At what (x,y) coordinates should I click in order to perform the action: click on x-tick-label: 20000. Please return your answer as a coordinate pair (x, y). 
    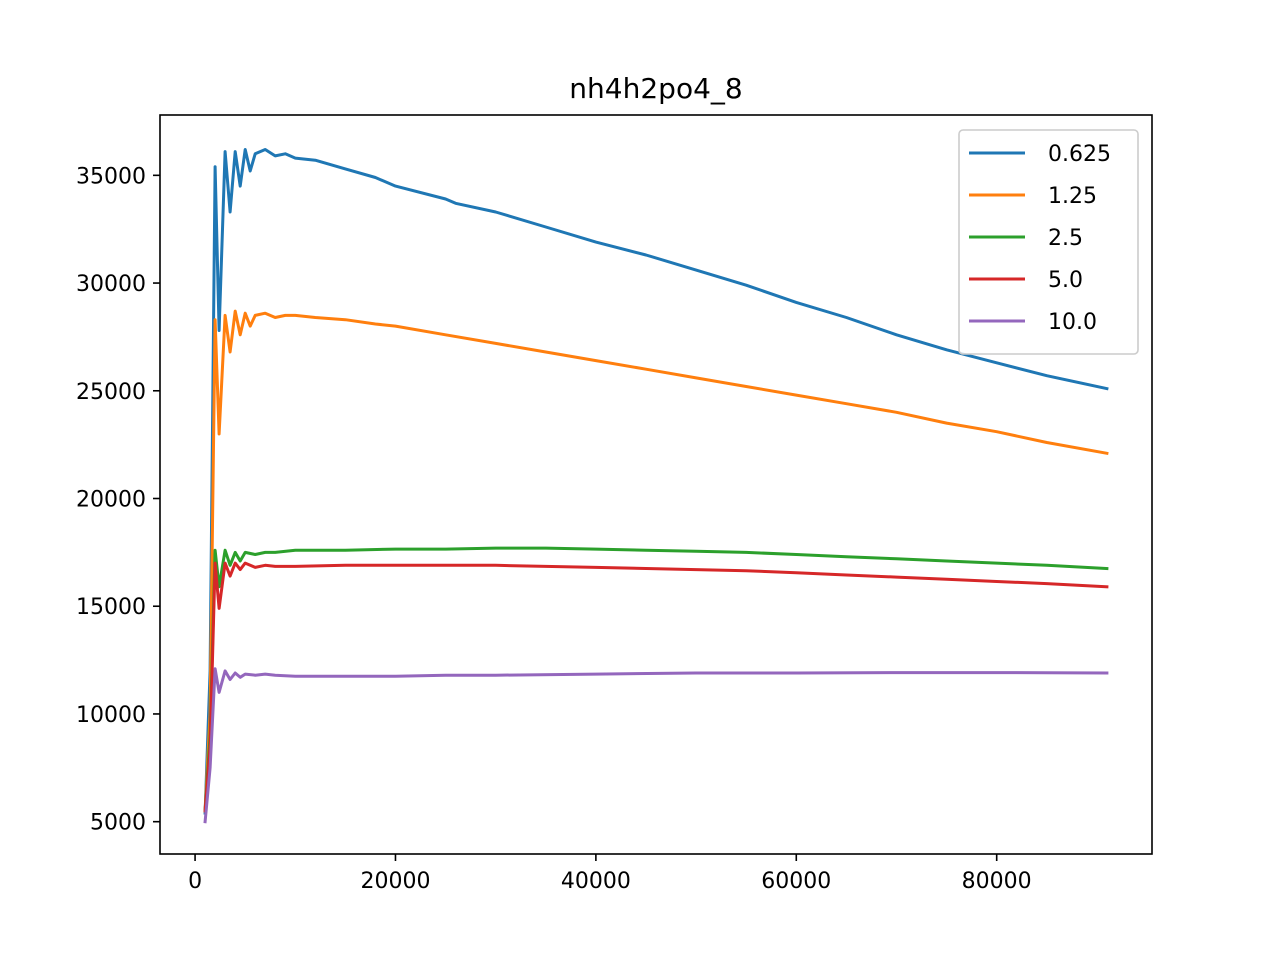
    Looking at the image, I should click on (395, 881).